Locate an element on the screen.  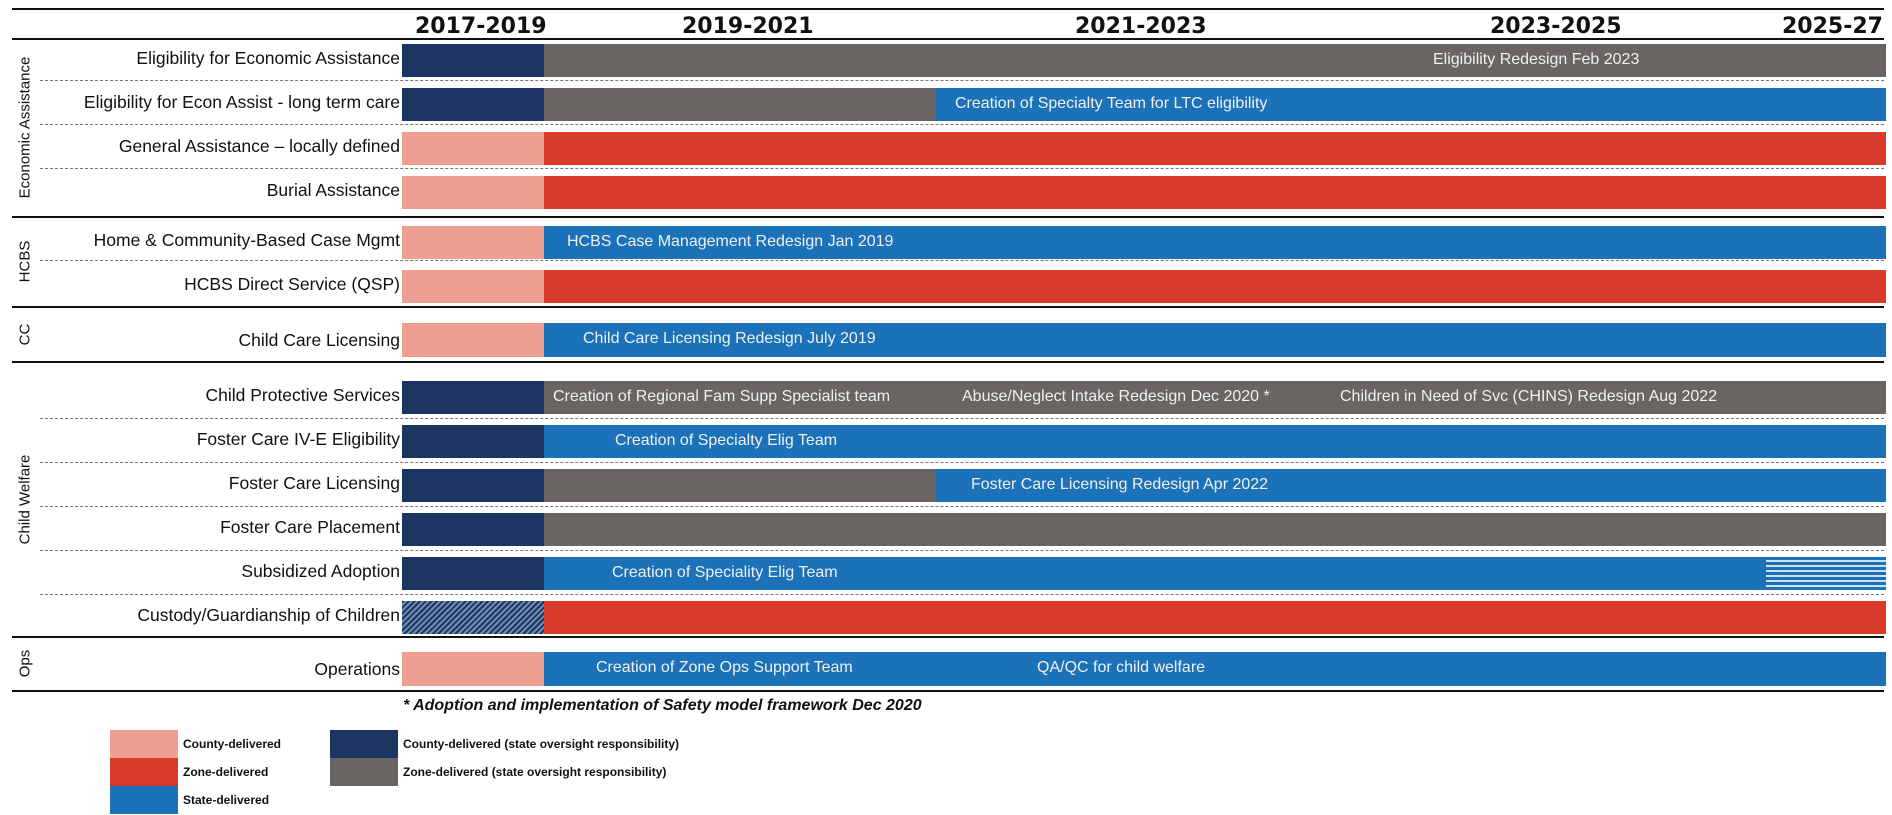
bar-county-oversight-hatched is located at coordinates (473, 617).